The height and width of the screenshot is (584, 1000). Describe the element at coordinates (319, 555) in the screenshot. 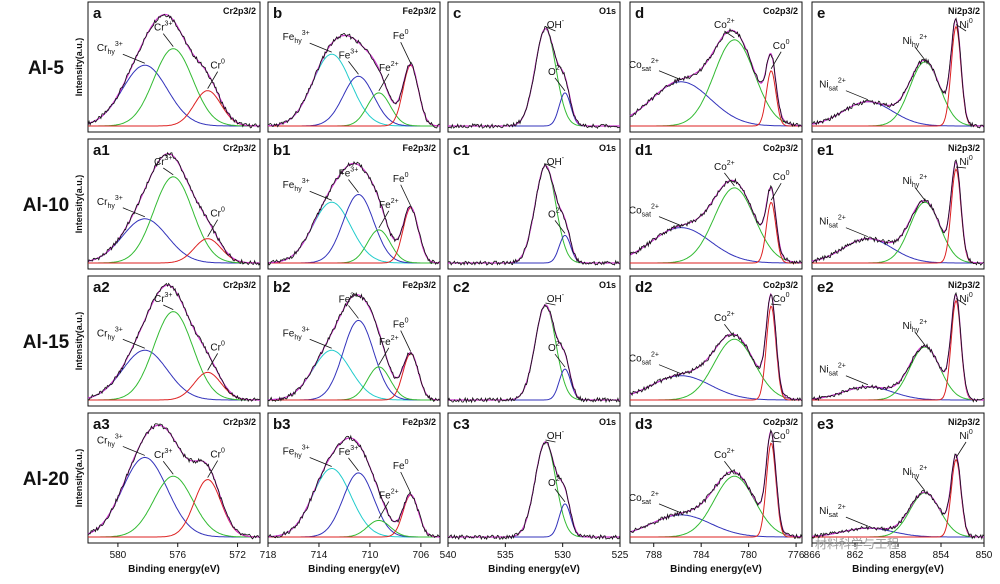

I see `x-tick-label: 714` at that location.